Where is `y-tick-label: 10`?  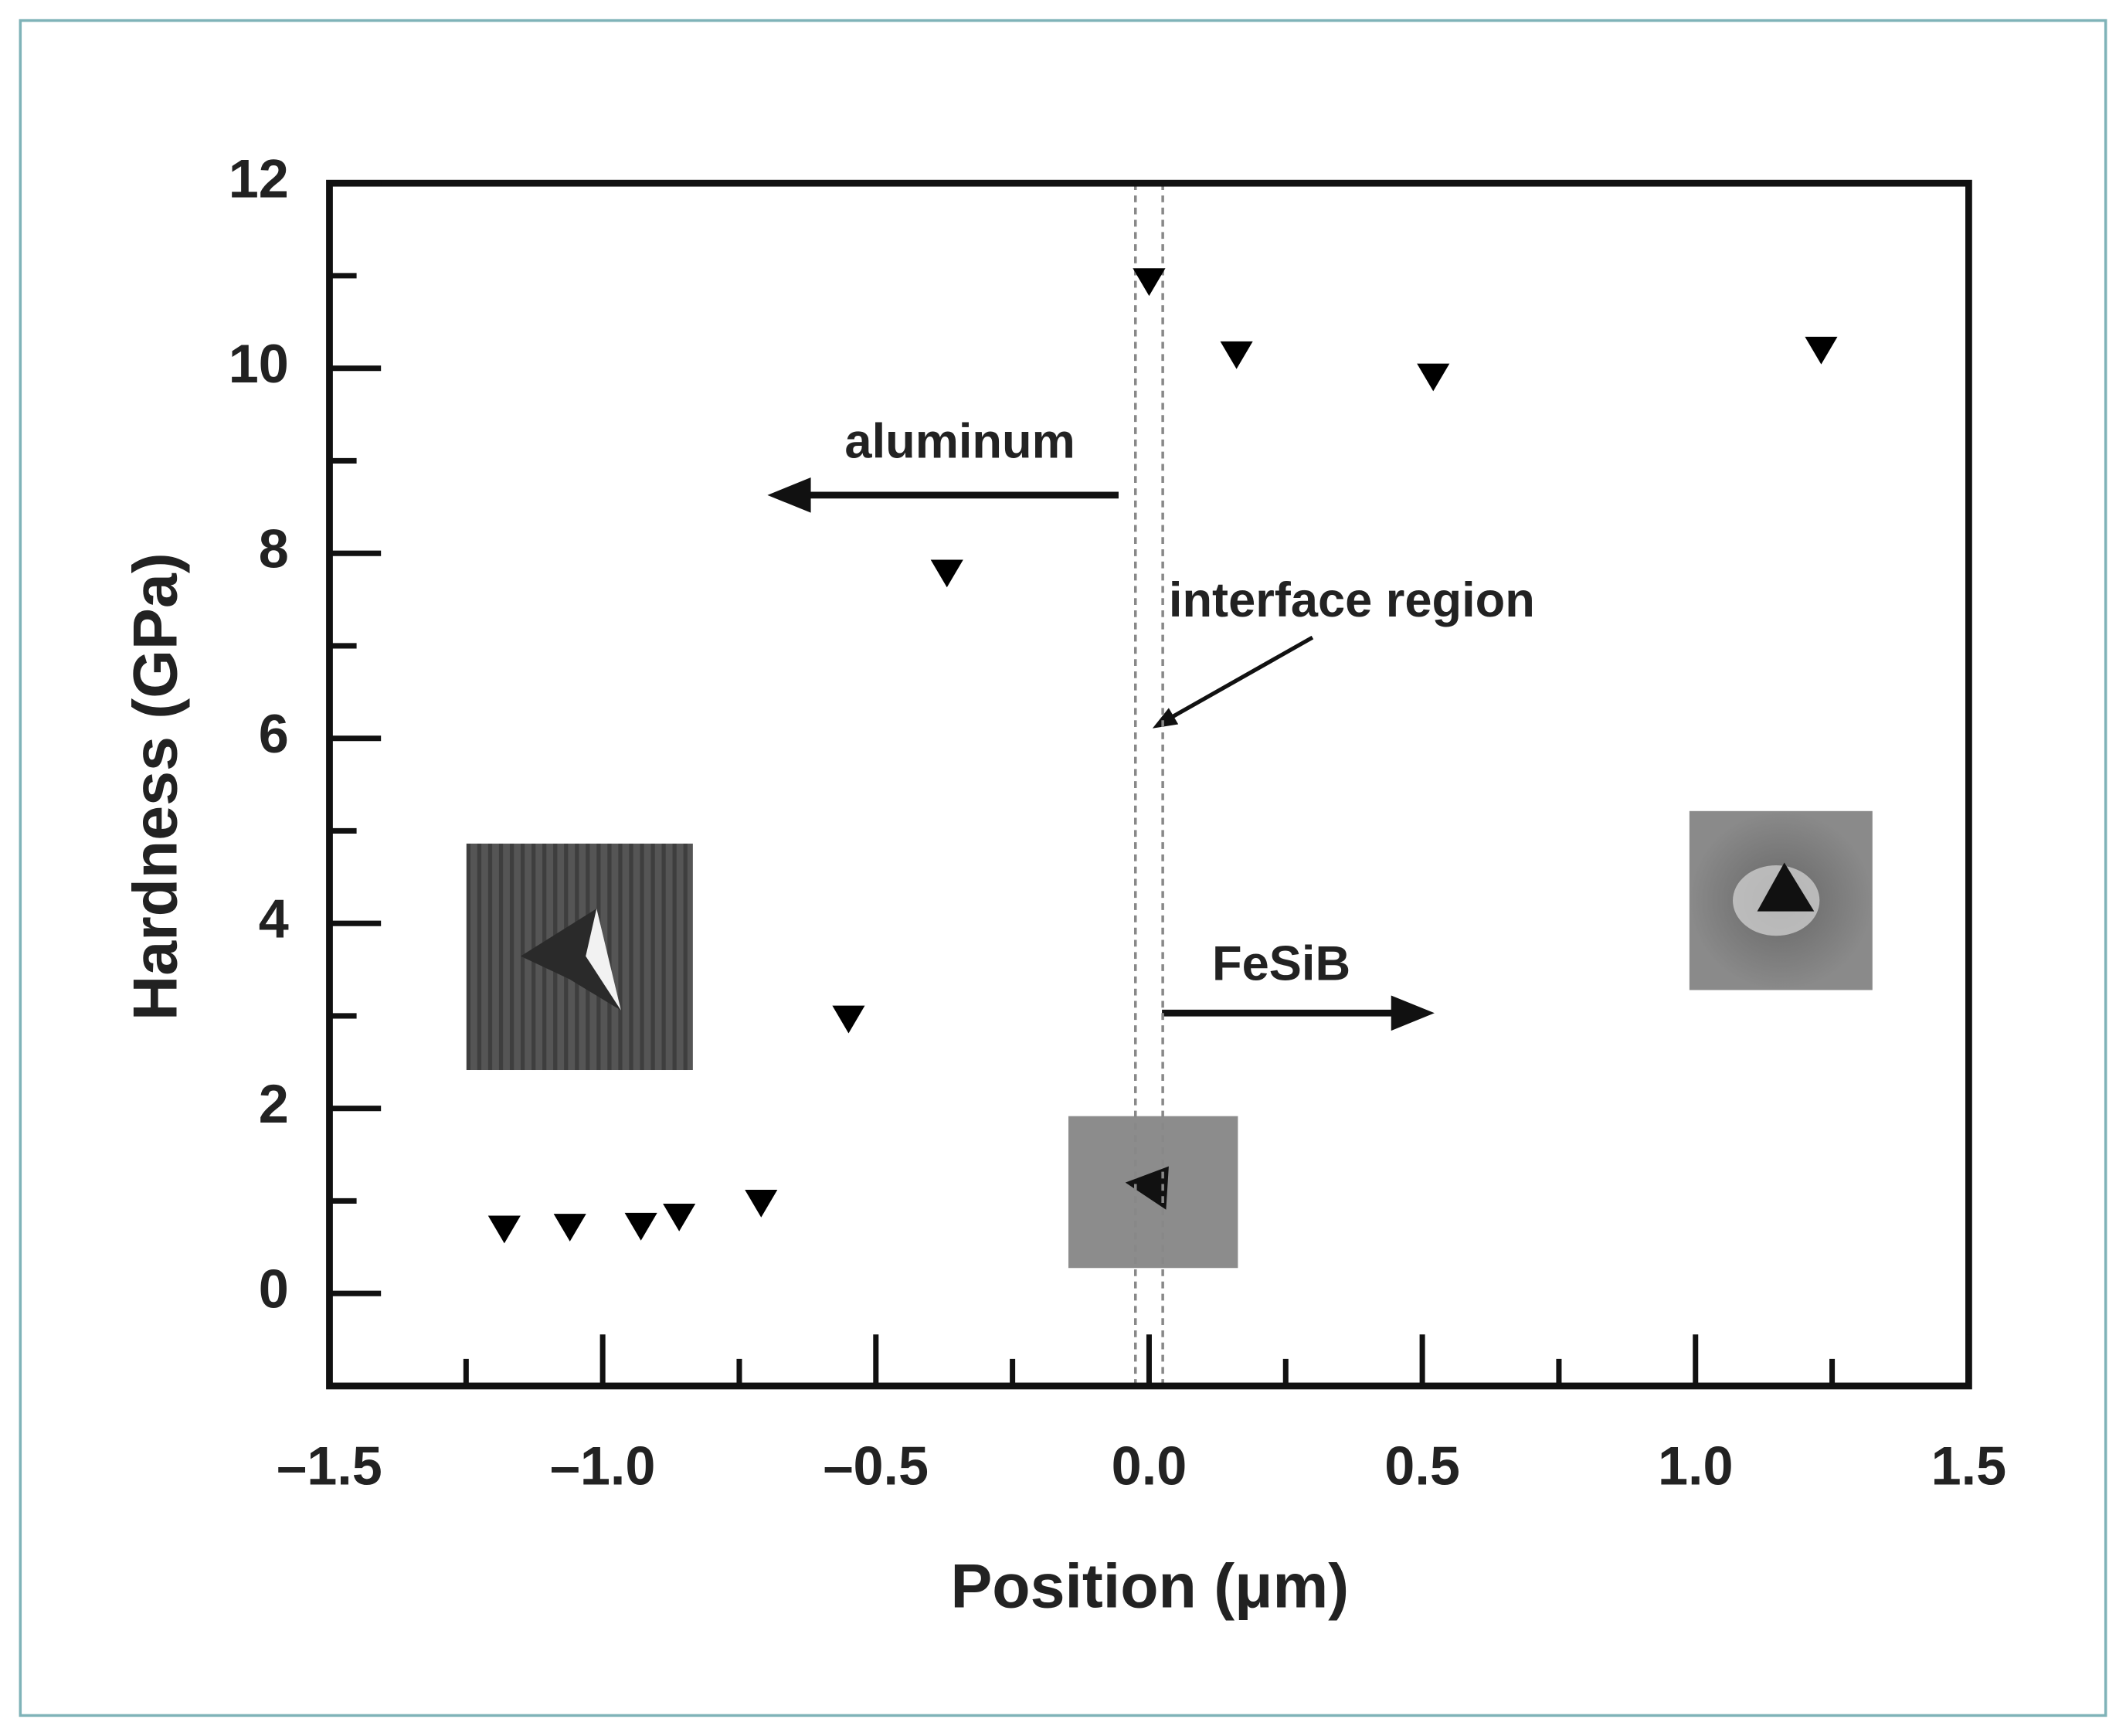
y-tick-label: 10 is located at coordinates (259, 363).